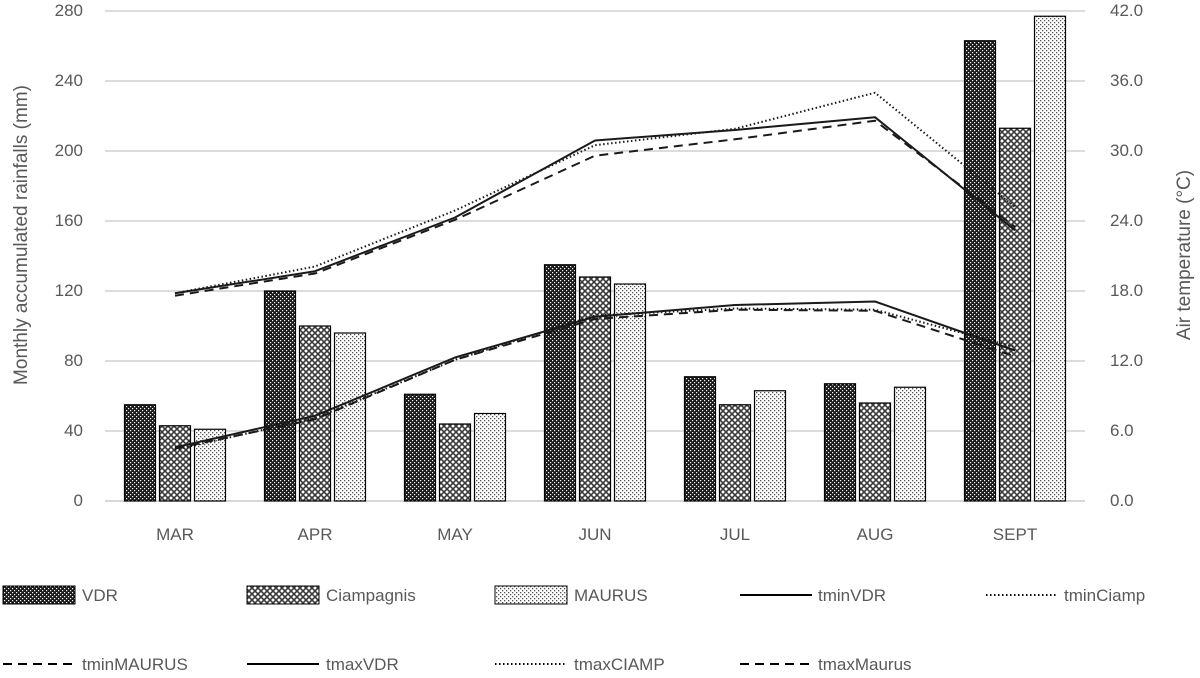  I want to click on legend-label: MAURUS, so click(611, 595).